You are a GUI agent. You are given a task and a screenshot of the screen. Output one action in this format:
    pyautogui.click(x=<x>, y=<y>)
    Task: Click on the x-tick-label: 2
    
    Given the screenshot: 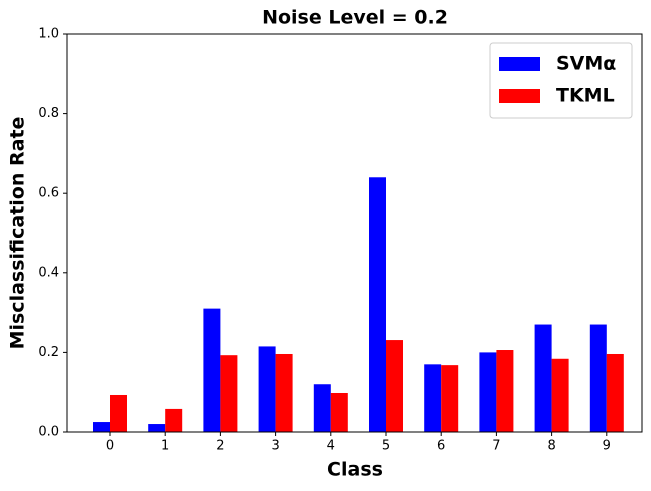 What is the action you would take?
    pyautogui.click(x=220, y=446)
    